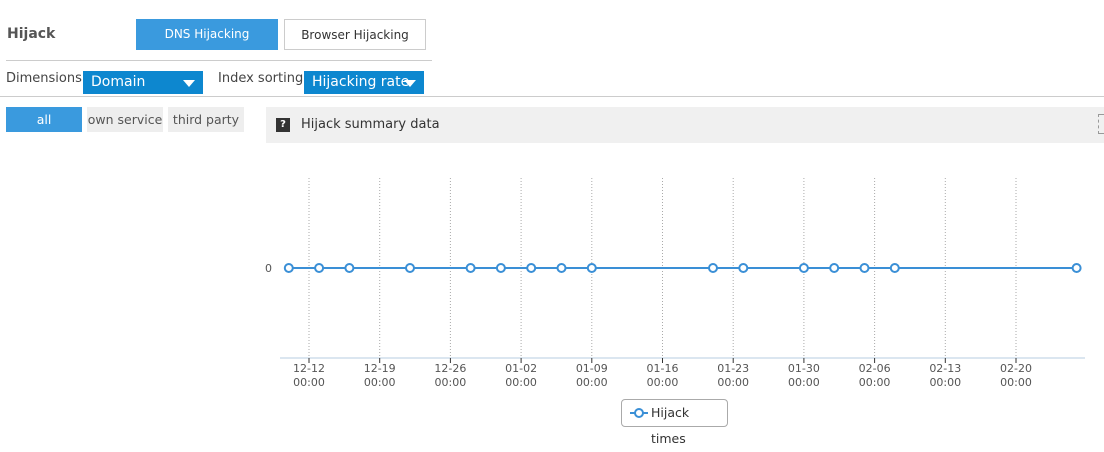  Describe the element at coordinates (592, 368) in the screenshot. I see `x-tick-label: 01-09` at that location.